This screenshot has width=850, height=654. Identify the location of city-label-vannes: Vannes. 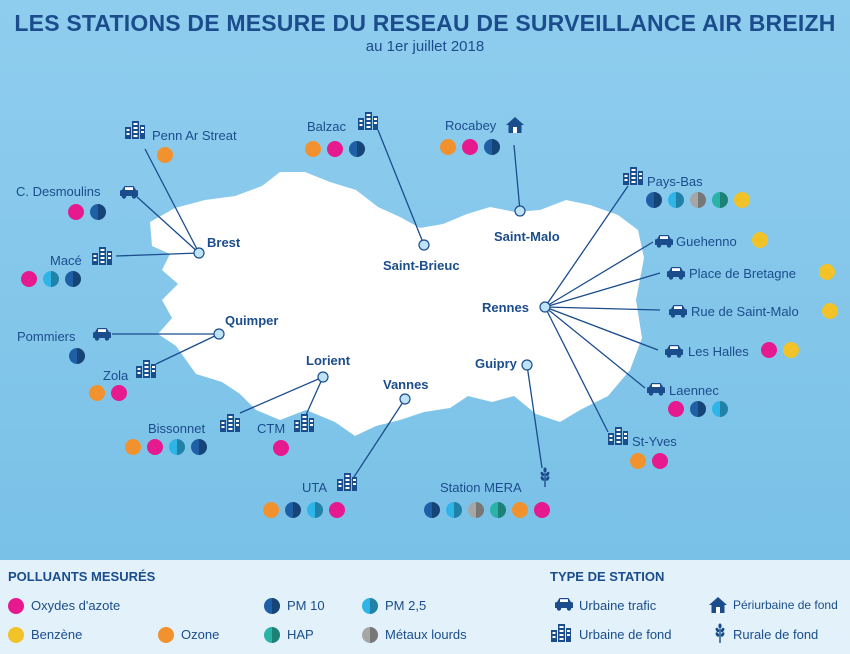
(406, 384).